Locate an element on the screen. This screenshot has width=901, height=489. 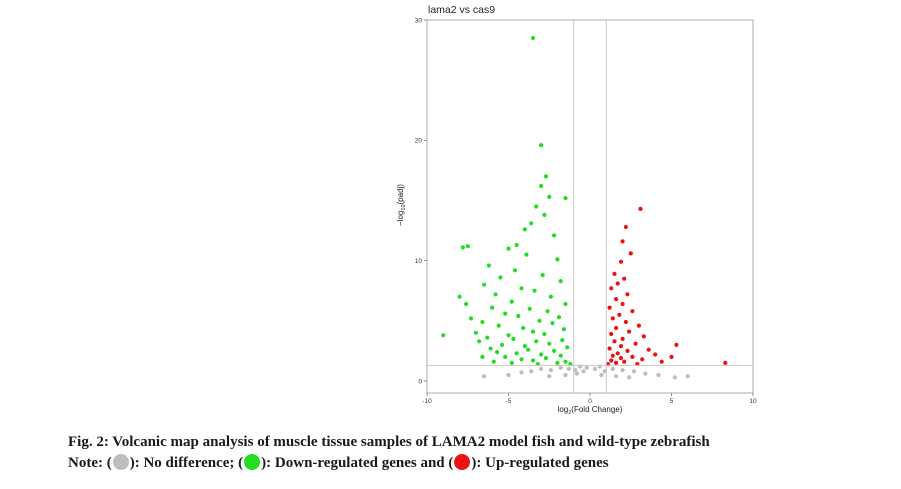
note-down-regulated: ): Down-regulated genes and ( is located at coordinates (357, 463).